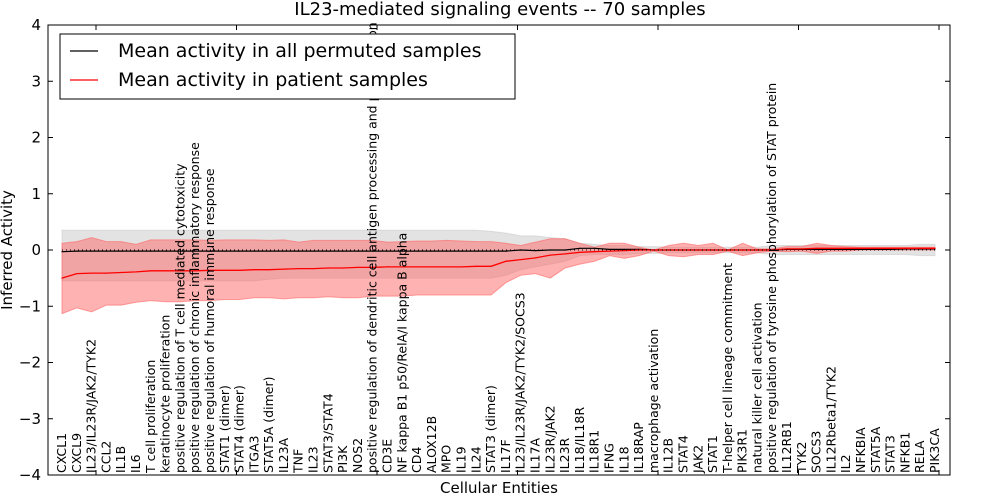 This screenshot has height=500, width=1000. Describe the element at coordinates (845, 463) in the screenshot. I see `x-tick-label: IL2` at that location.